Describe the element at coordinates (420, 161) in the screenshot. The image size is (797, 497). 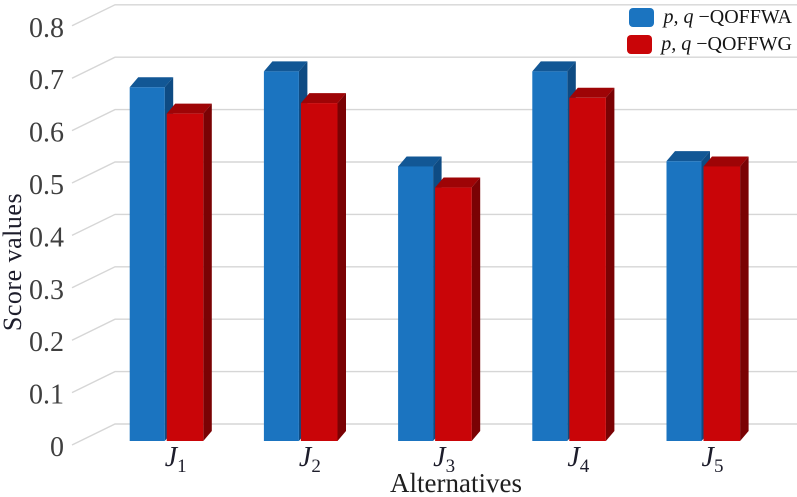
I see `bar-top-s0-c3` at that location.